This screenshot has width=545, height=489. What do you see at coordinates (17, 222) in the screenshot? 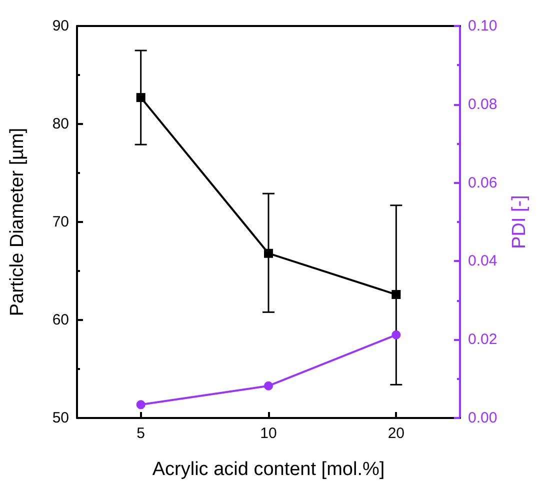
I see `y-axis-title: Particle Diameter [µm]` at bounding box center [17, 222].